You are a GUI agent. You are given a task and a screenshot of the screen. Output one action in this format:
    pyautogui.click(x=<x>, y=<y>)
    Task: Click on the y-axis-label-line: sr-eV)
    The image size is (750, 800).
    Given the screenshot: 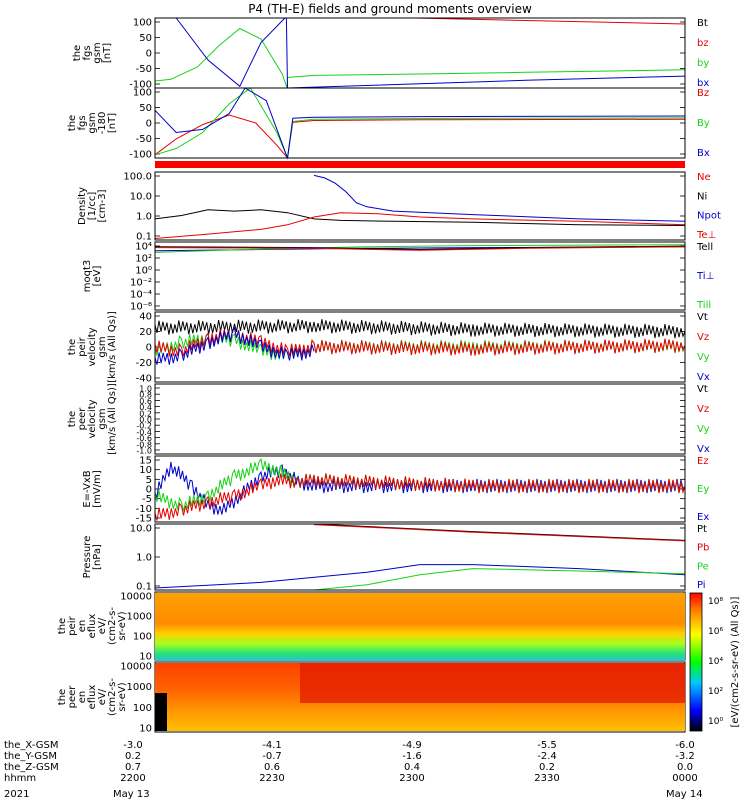 What is the action you would take?
    pyautogui.click(x=122, y=696)
    